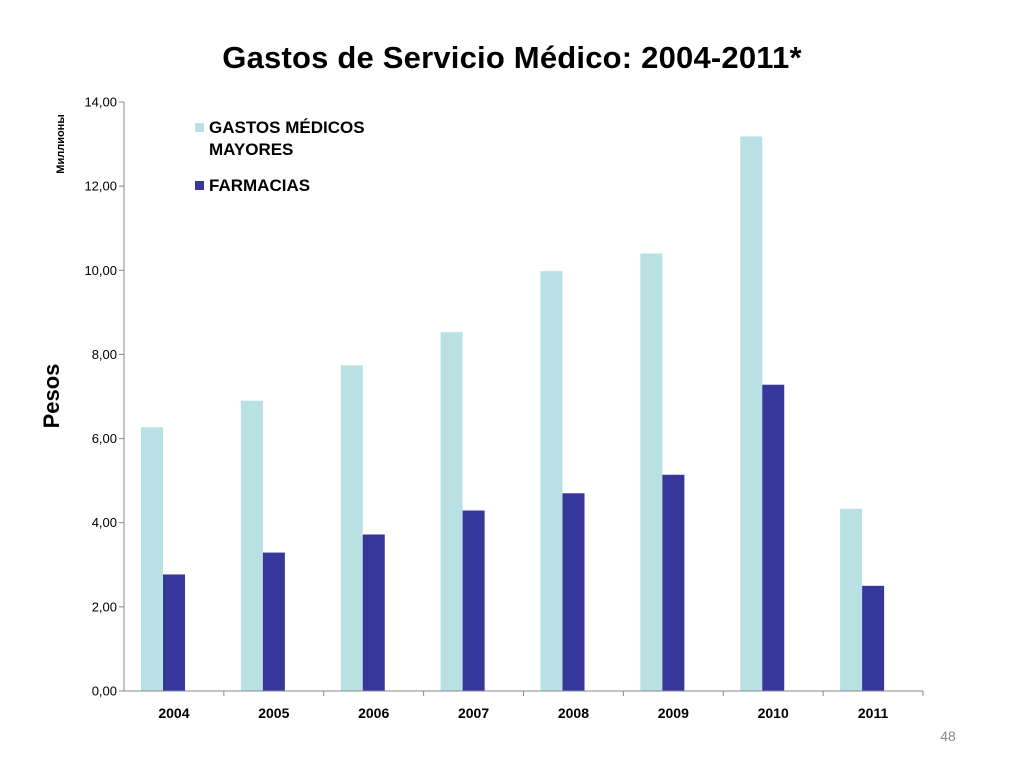 This screenshot has width=1024, height=768. Describe the element at coordinates (651, 472) in the screenshot. I see `bar-gastos-medicos-mayores-2009` at that location.